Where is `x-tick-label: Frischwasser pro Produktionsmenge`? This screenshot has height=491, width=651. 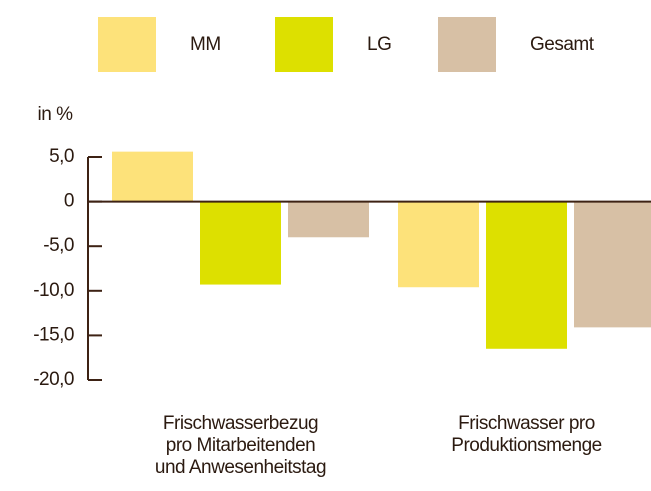 x-tick-label: Frischwasser pro Produktionsmenge is located at coordinates (526, 434).